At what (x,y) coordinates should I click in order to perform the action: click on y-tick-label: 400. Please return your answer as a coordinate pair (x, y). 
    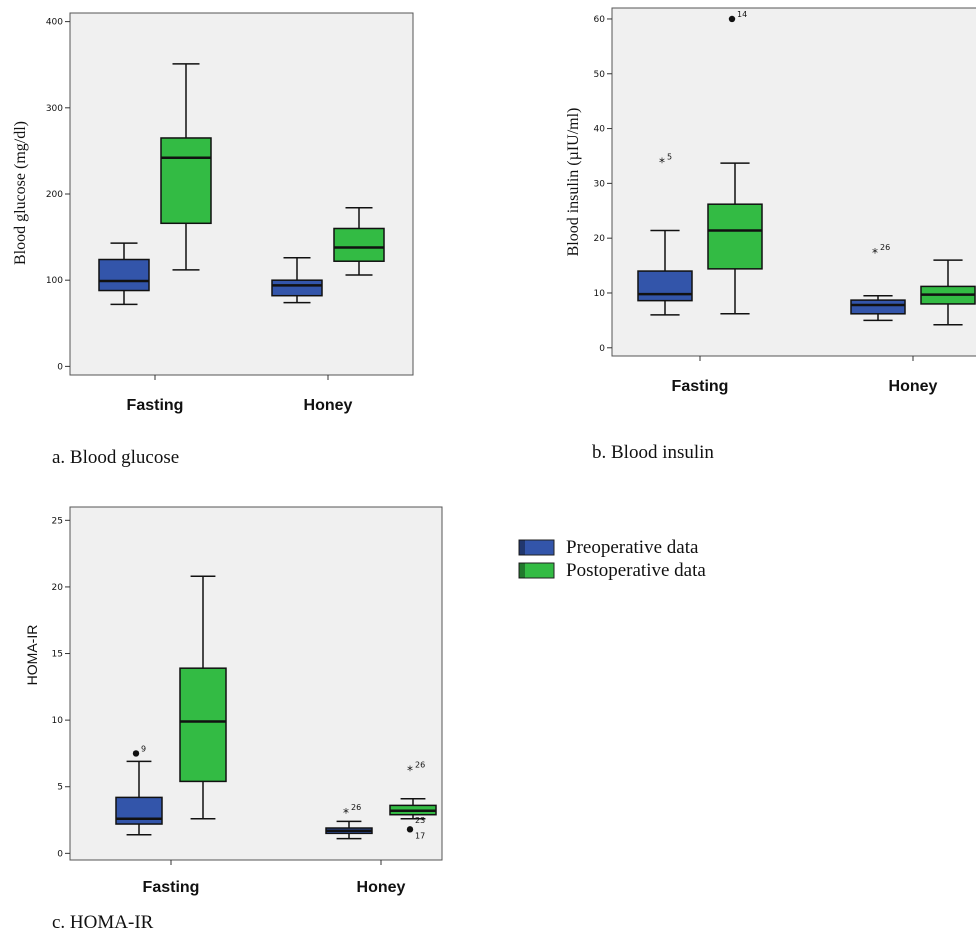
    Looking at the image, I should click on (54, 23).